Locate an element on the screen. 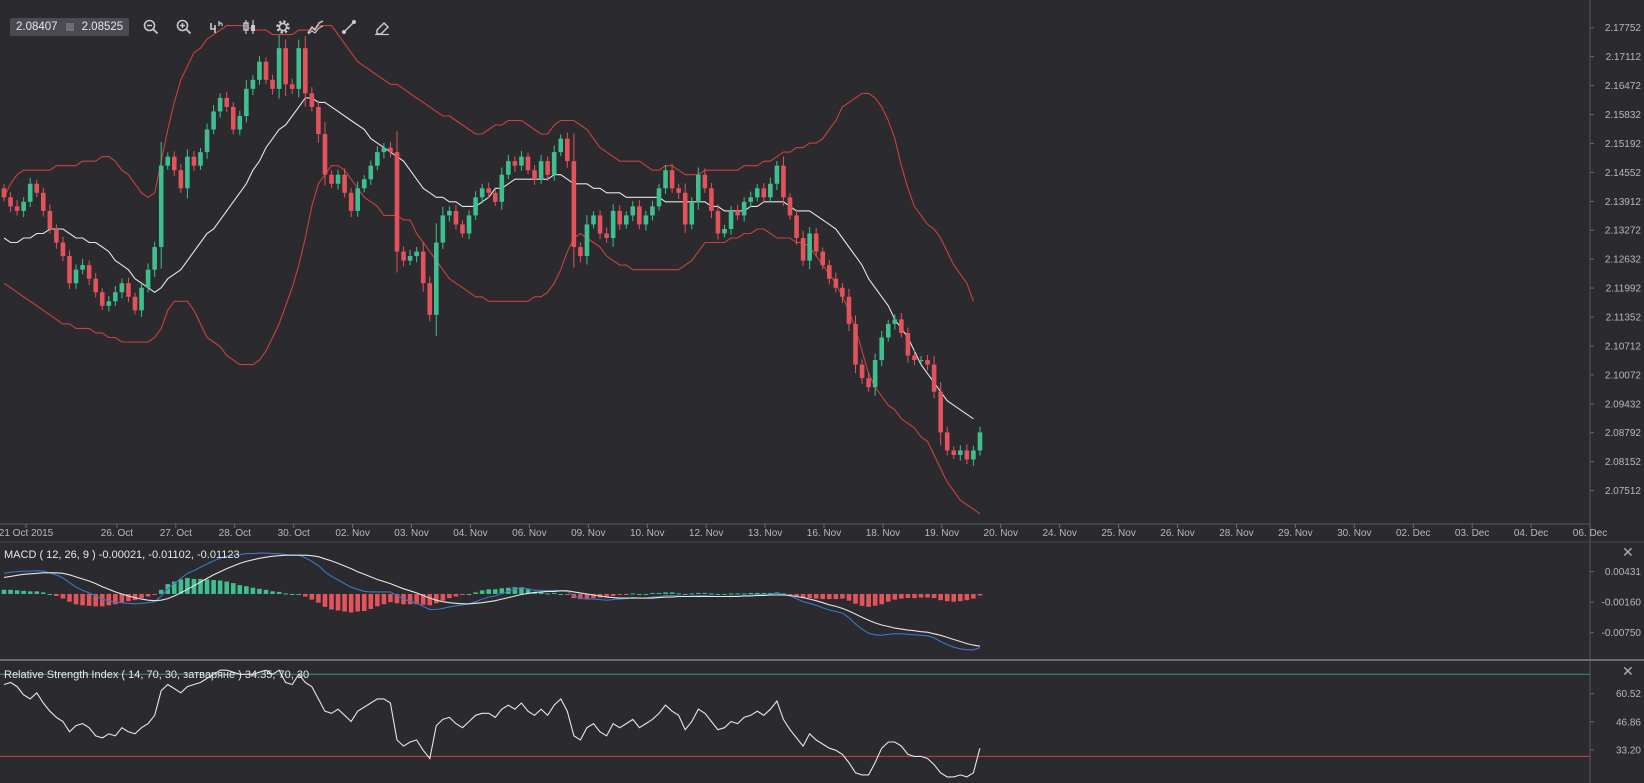 The image size is (1644, 783). settings-icon is located at coordinates (283, 27).